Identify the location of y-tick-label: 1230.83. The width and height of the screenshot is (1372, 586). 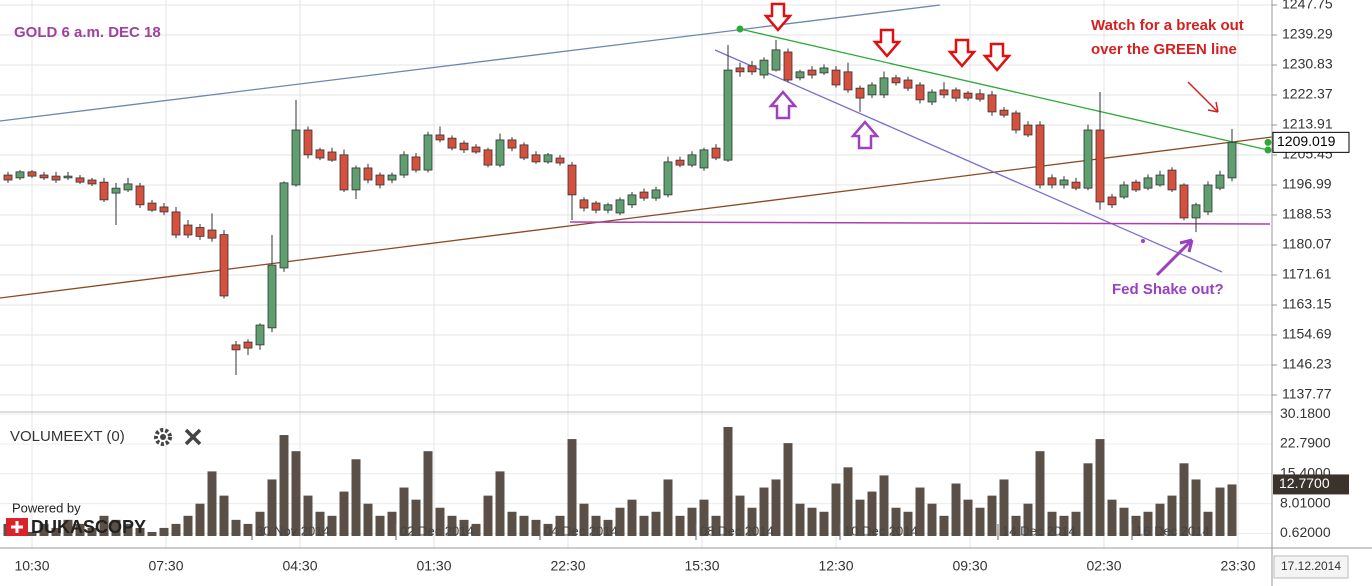
(1307, 64).